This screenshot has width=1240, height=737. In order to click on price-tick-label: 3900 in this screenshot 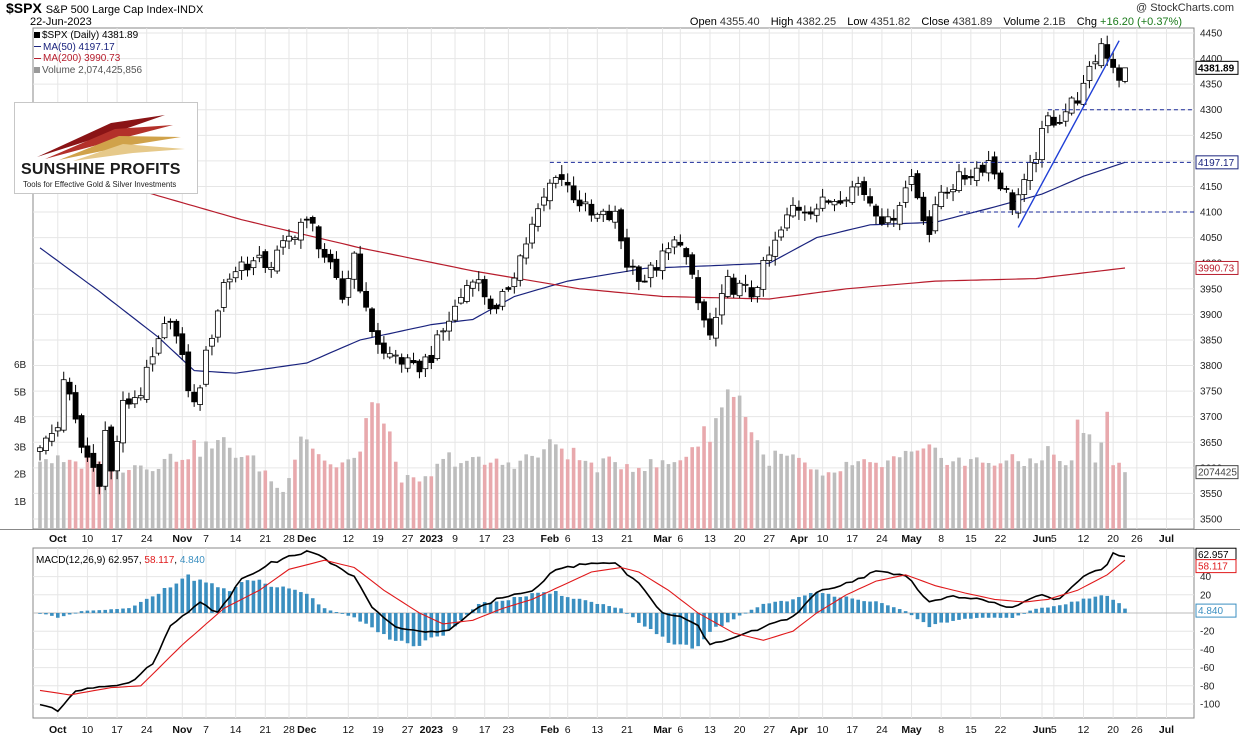, I will do `click(1211, 315)`.